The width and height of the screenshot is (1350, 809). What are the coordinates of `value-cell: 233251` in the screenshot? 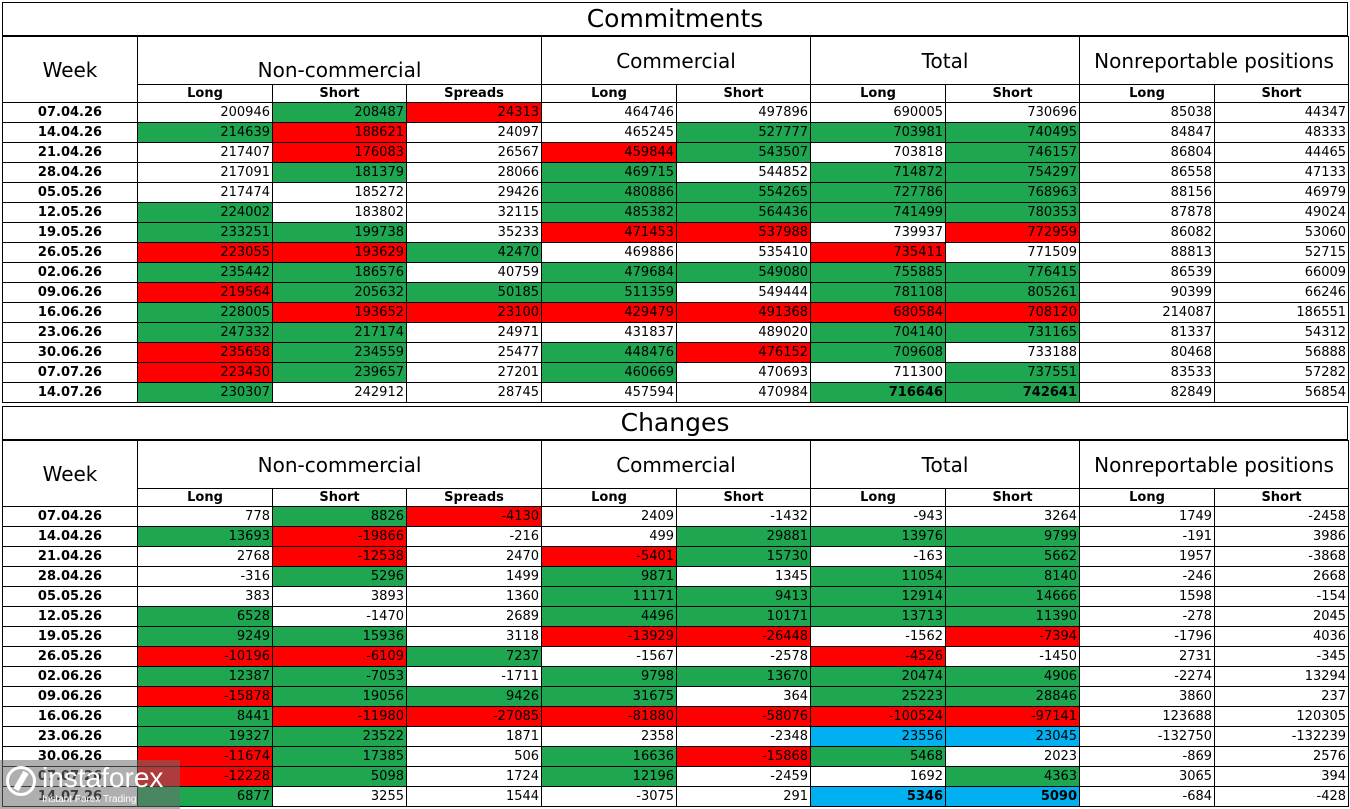 It's located at (205, 232).